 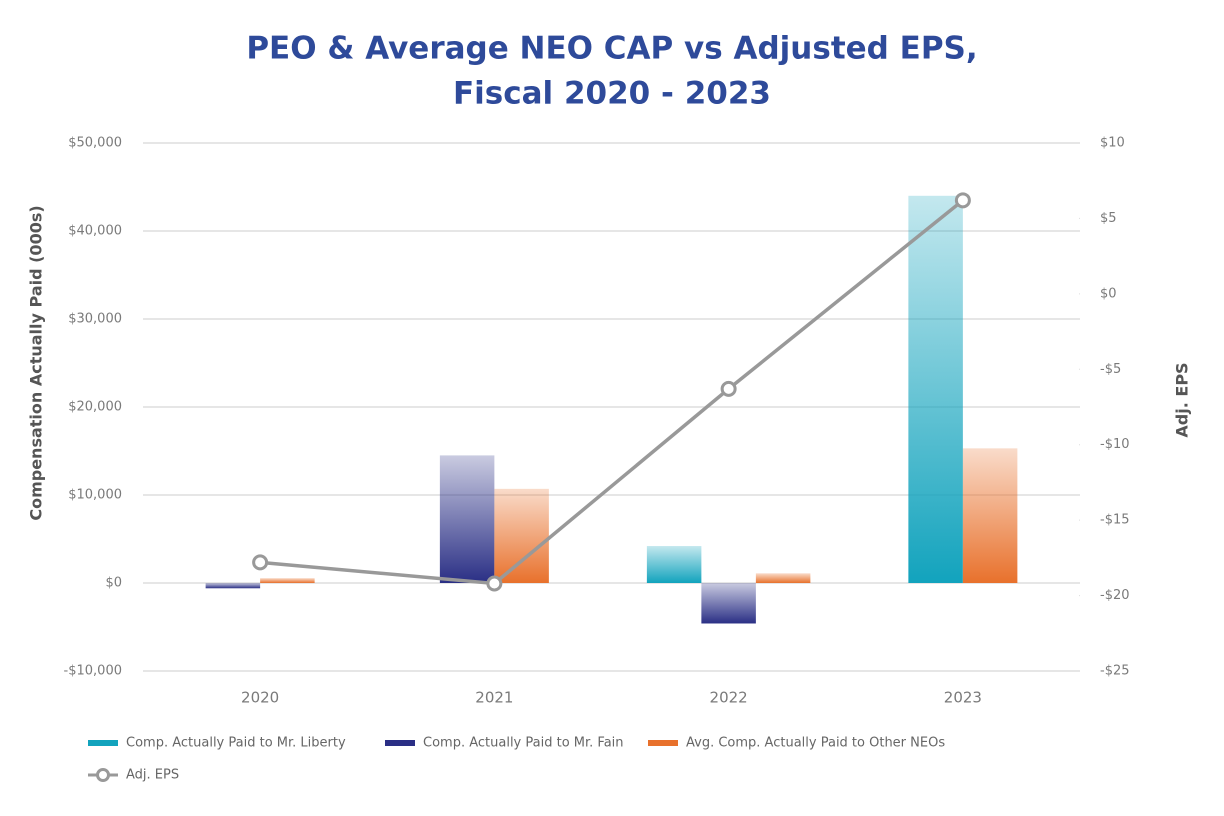 What do you see at coordinates (1108, 293) in the screenshot?
I see `y2-tick-label: $0` at bounding box center [1108, 293].